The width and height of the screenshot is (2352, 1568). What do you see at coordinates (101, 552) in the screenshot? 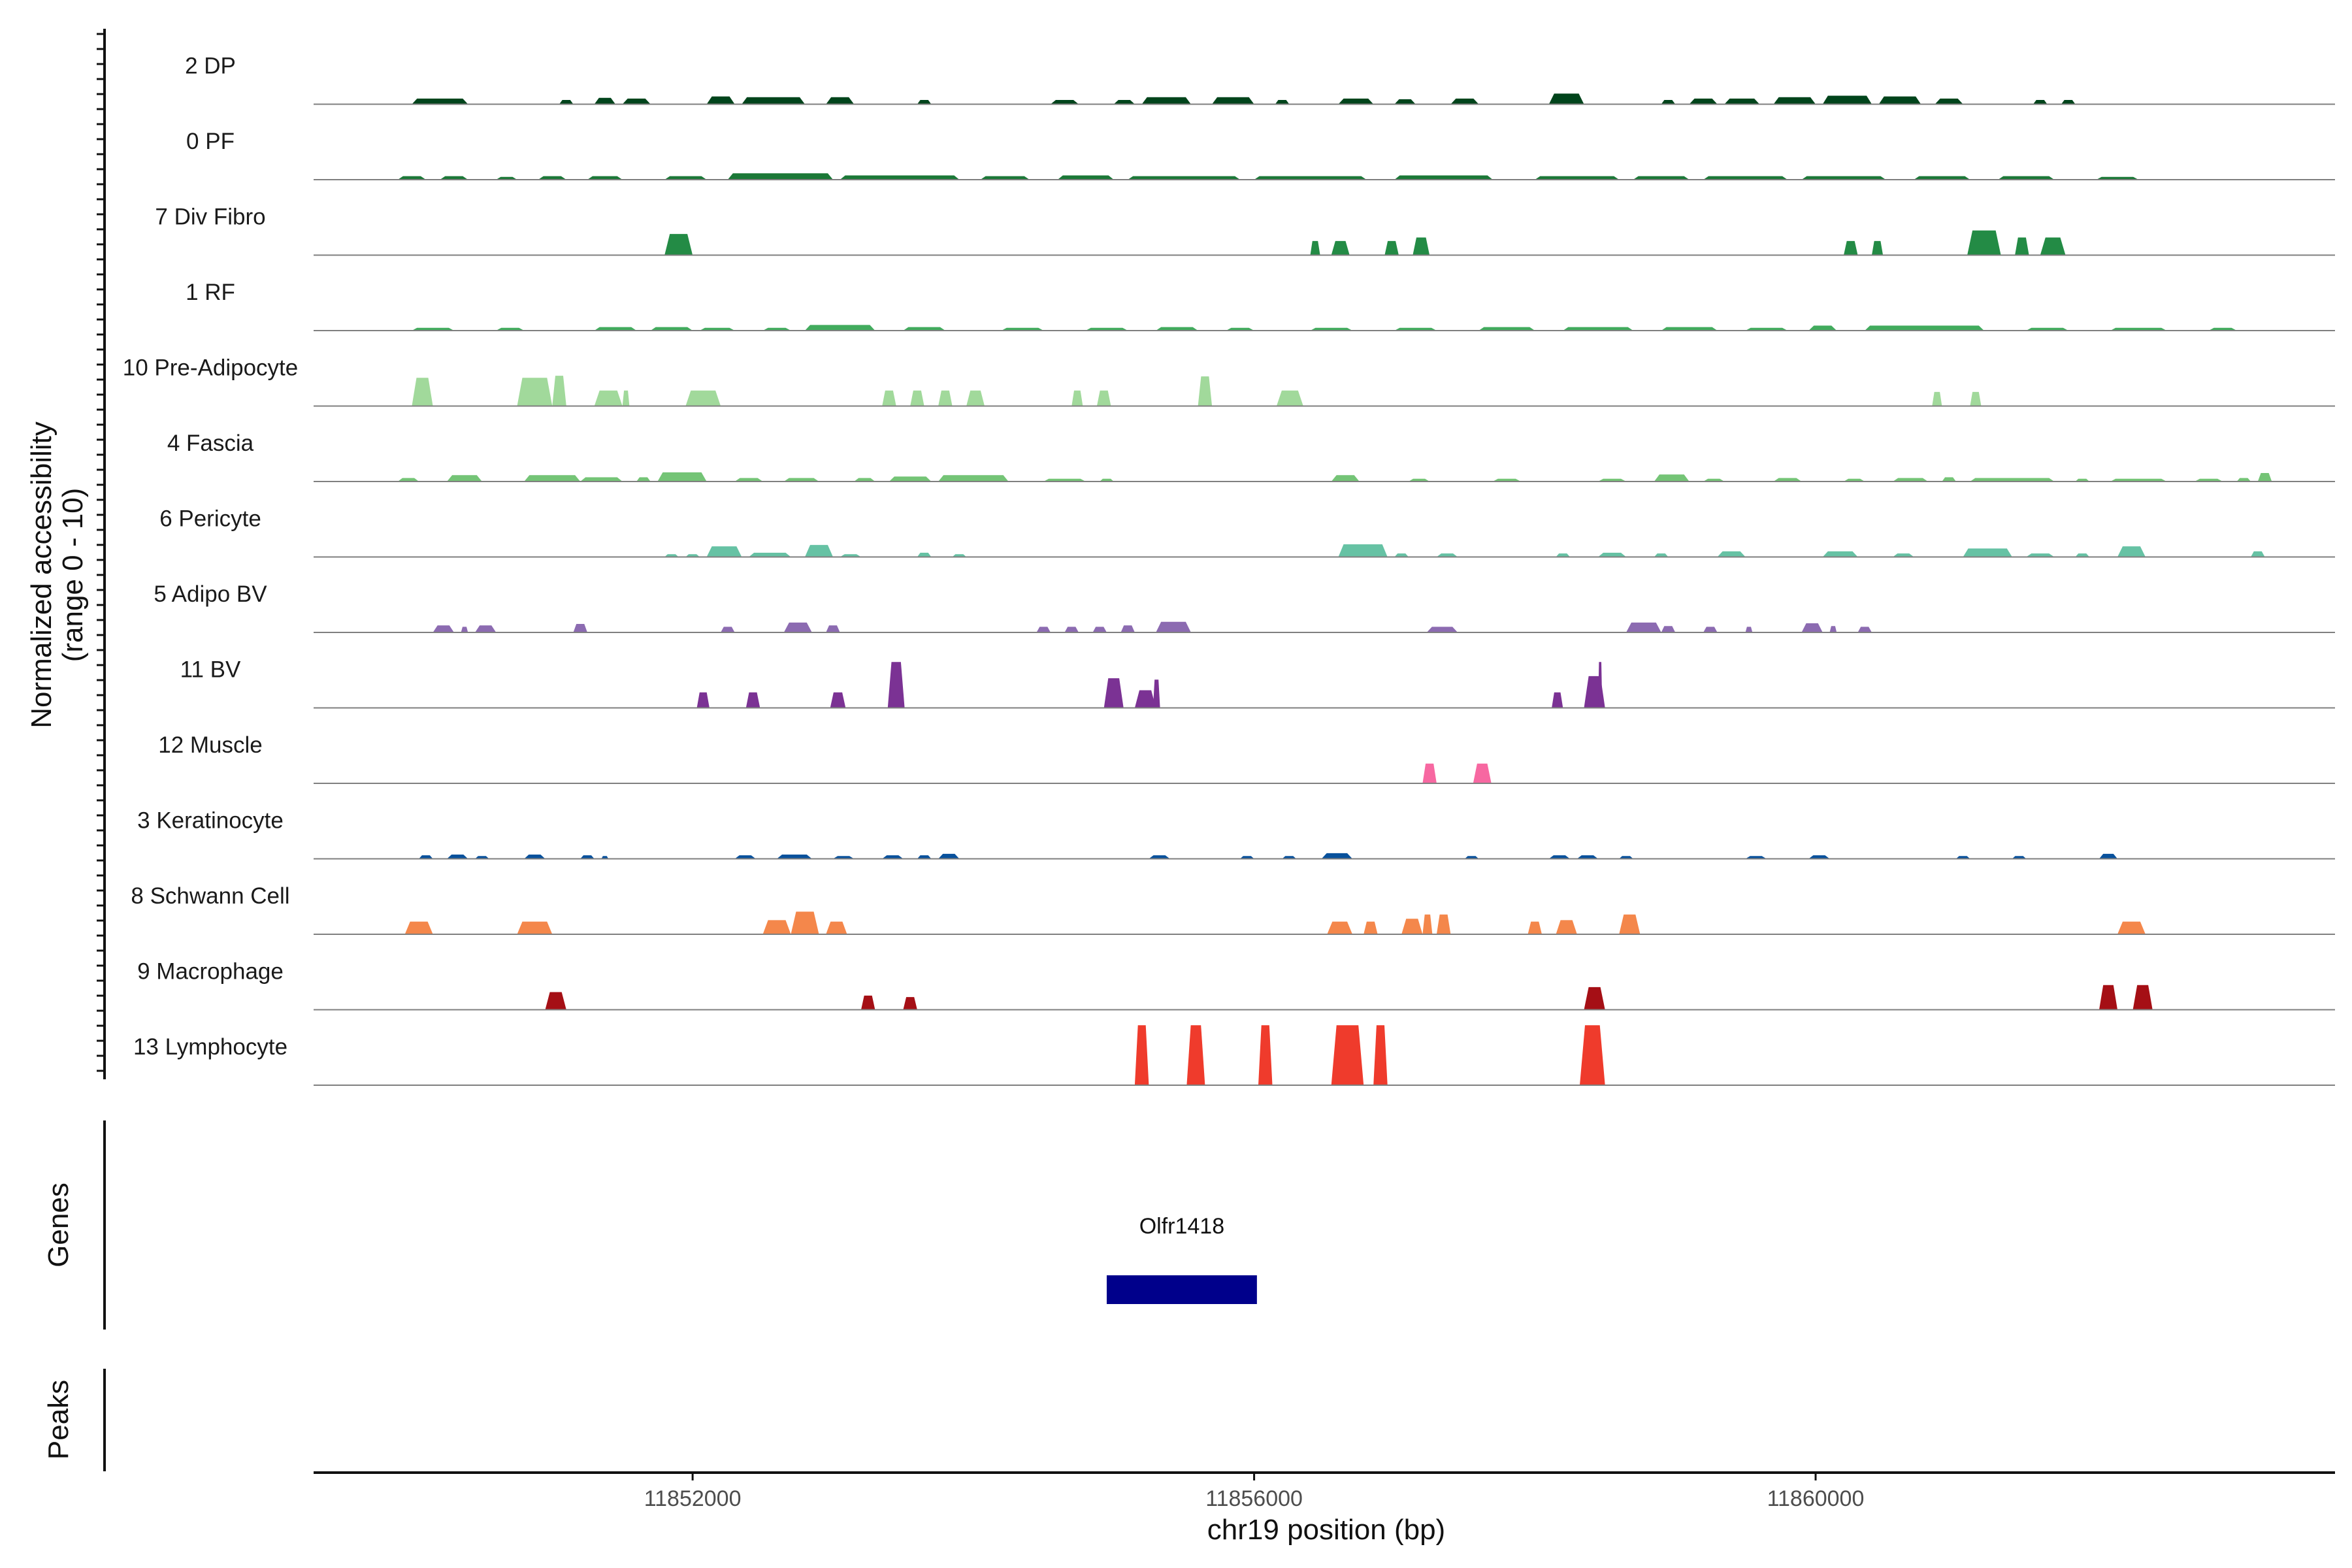
I see `coverage-y-ticks` at bounding box center [101, 552].